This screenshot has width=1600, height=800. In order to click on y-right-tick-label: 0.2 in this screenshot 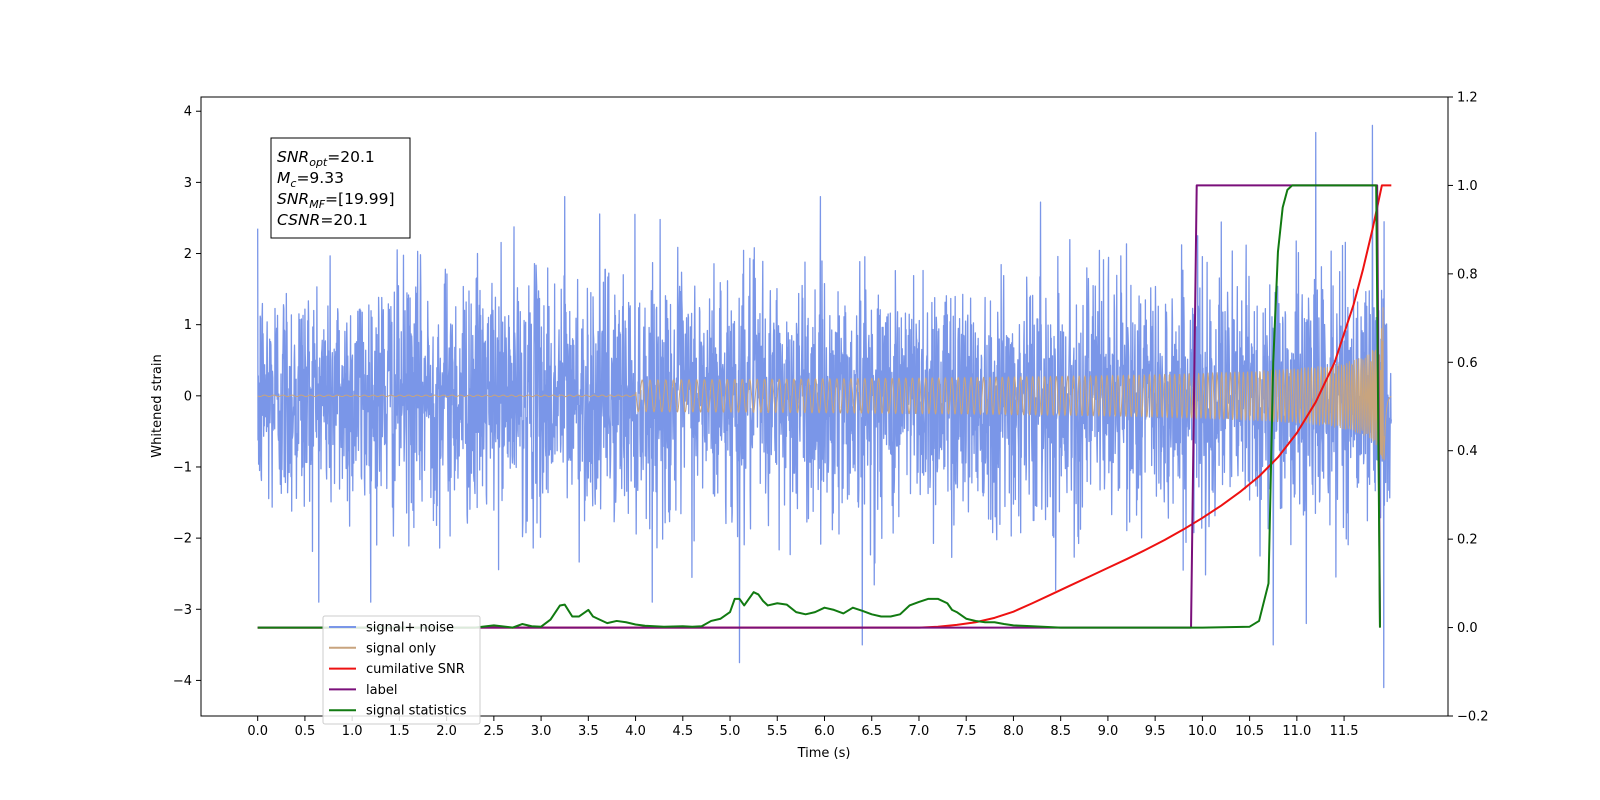, I will do `click(1467, 540)`.